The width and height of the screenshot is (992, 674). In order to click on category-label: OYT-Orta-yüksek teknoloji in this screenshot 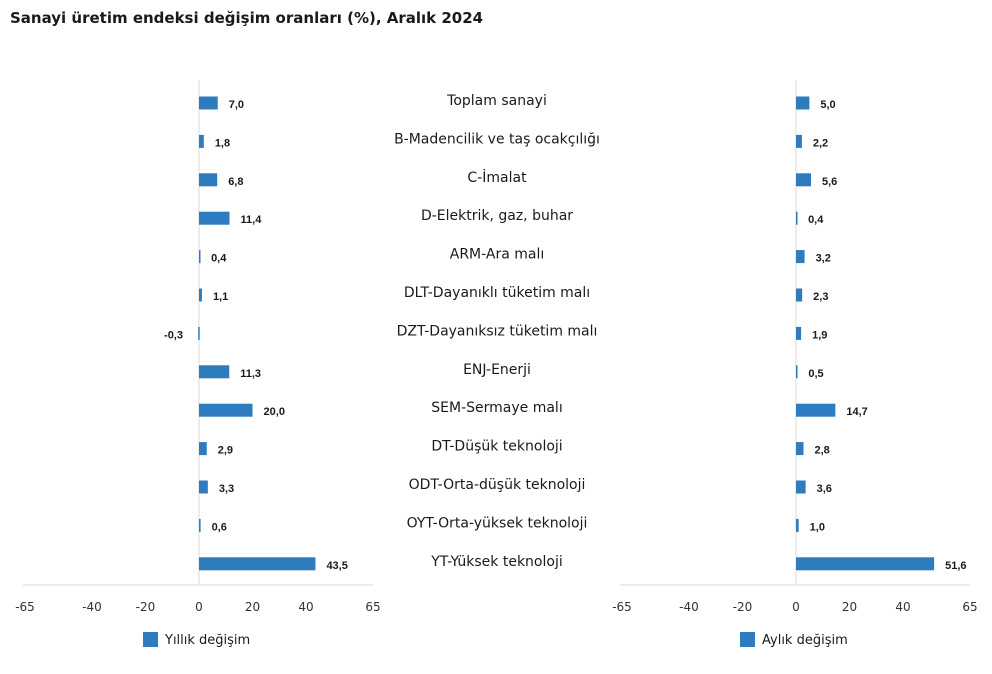, I will do `click(497, 523)`.